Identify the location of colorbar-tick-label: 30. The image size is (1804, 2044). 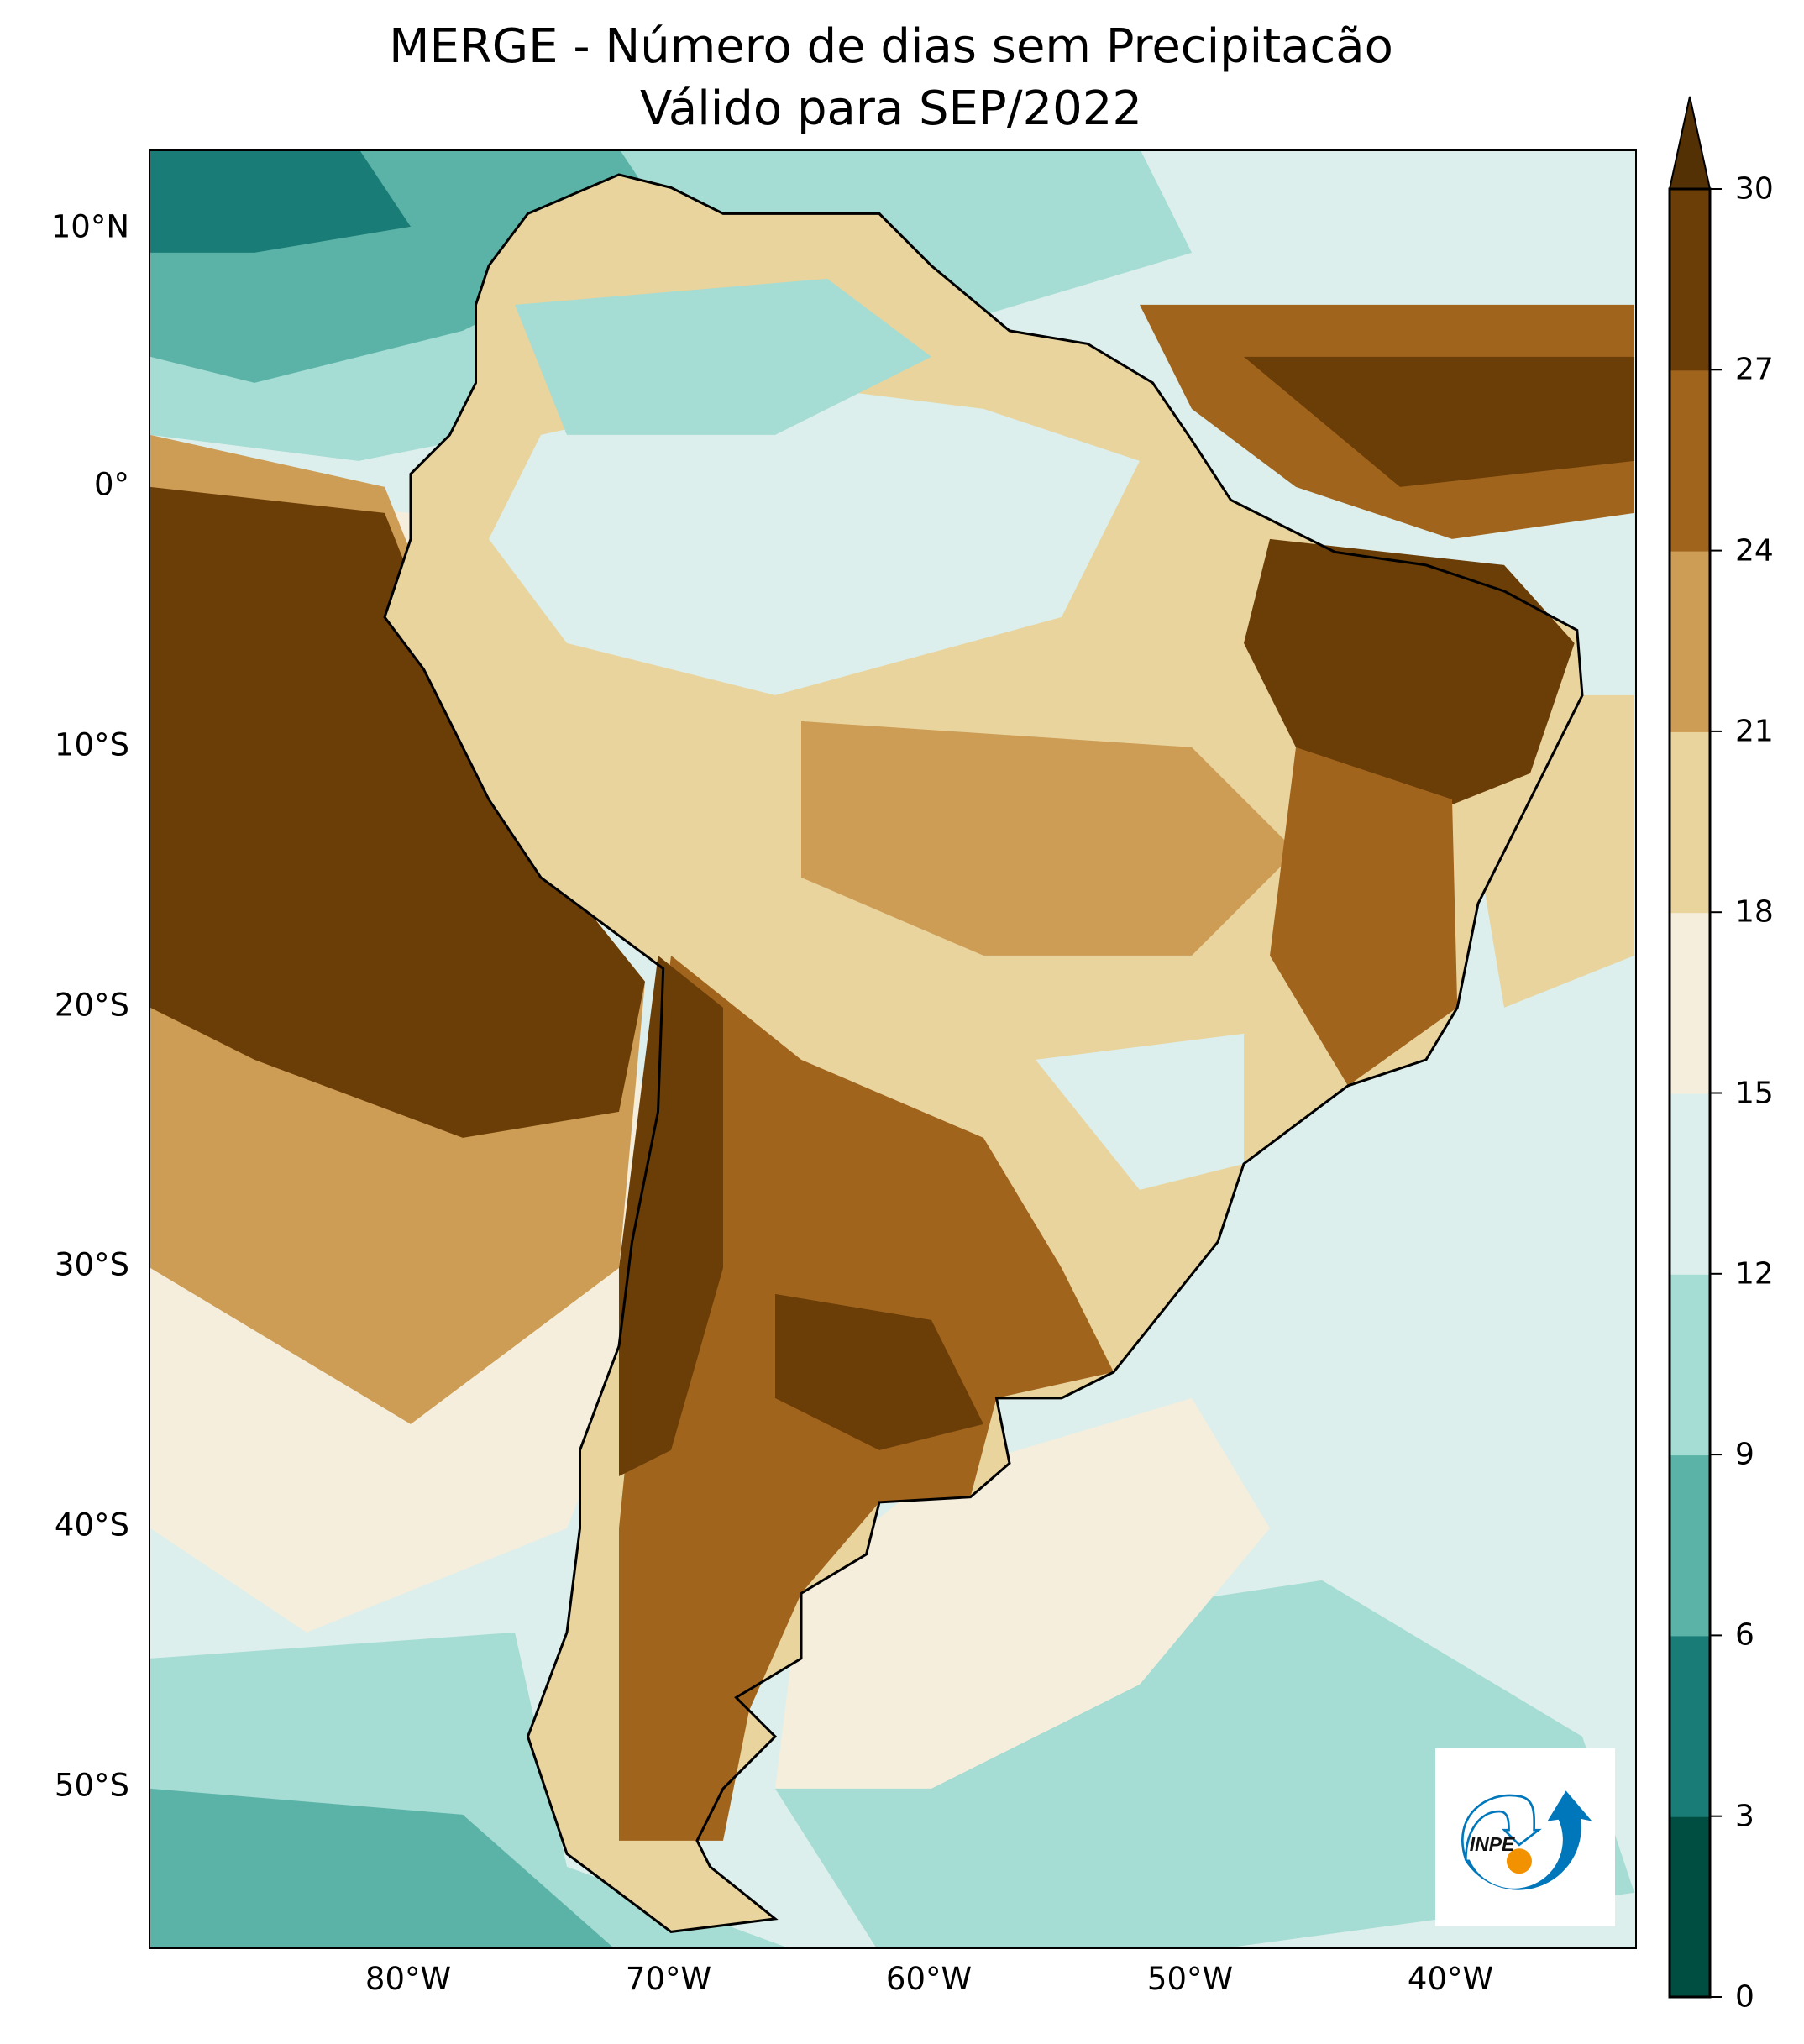
(1754, 189).